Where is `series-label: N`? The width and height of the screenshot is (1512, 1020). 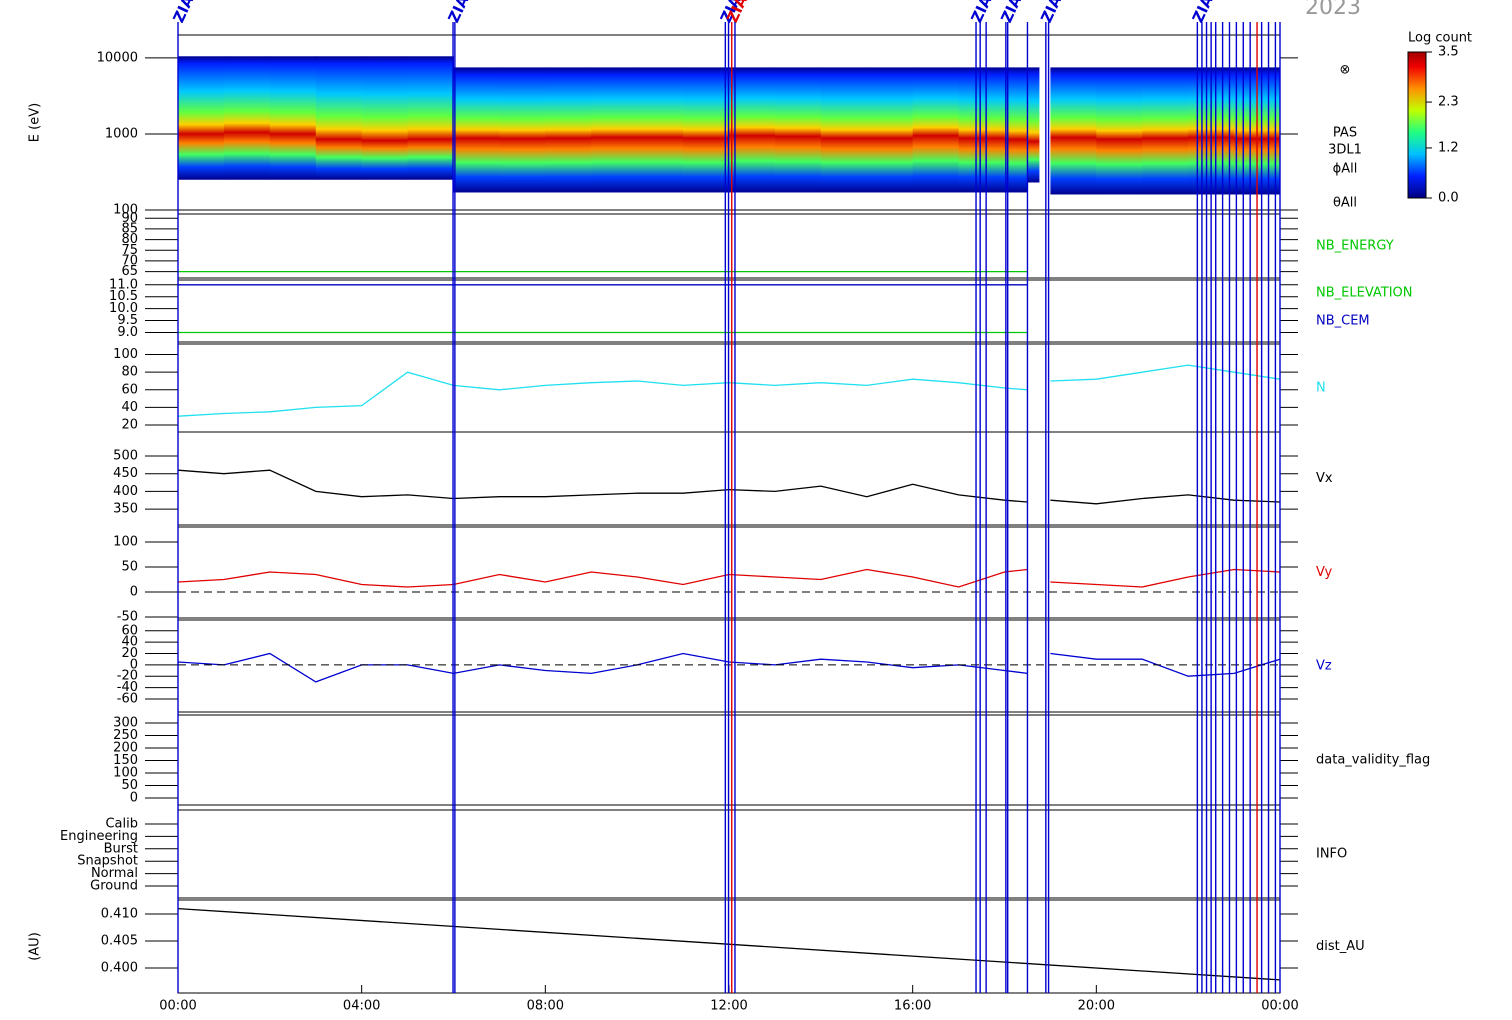
series-label: N is located at coordinates (1321, 388).